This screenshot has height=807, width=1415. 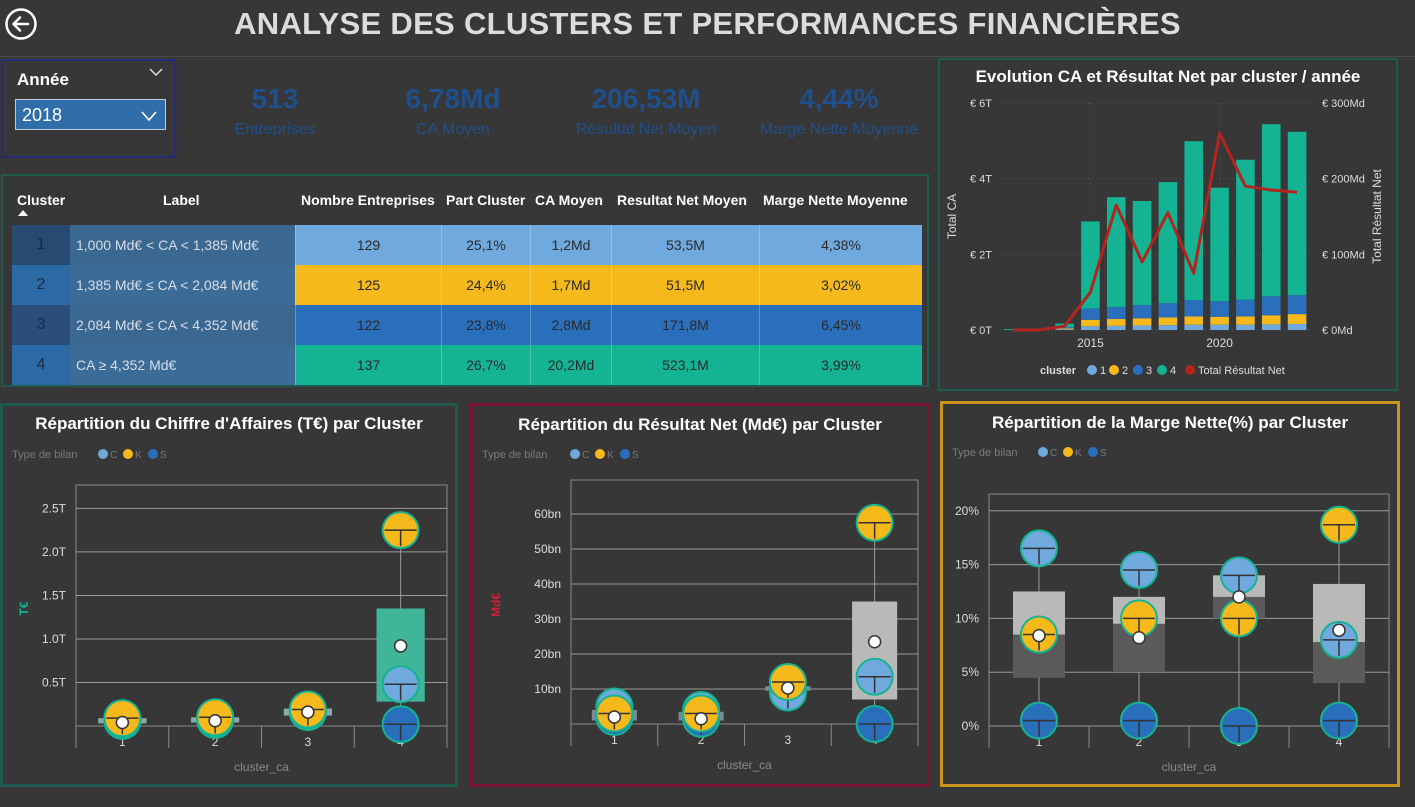 I want to click on y-tick-label: € 2T, so click(x=981, y=255).